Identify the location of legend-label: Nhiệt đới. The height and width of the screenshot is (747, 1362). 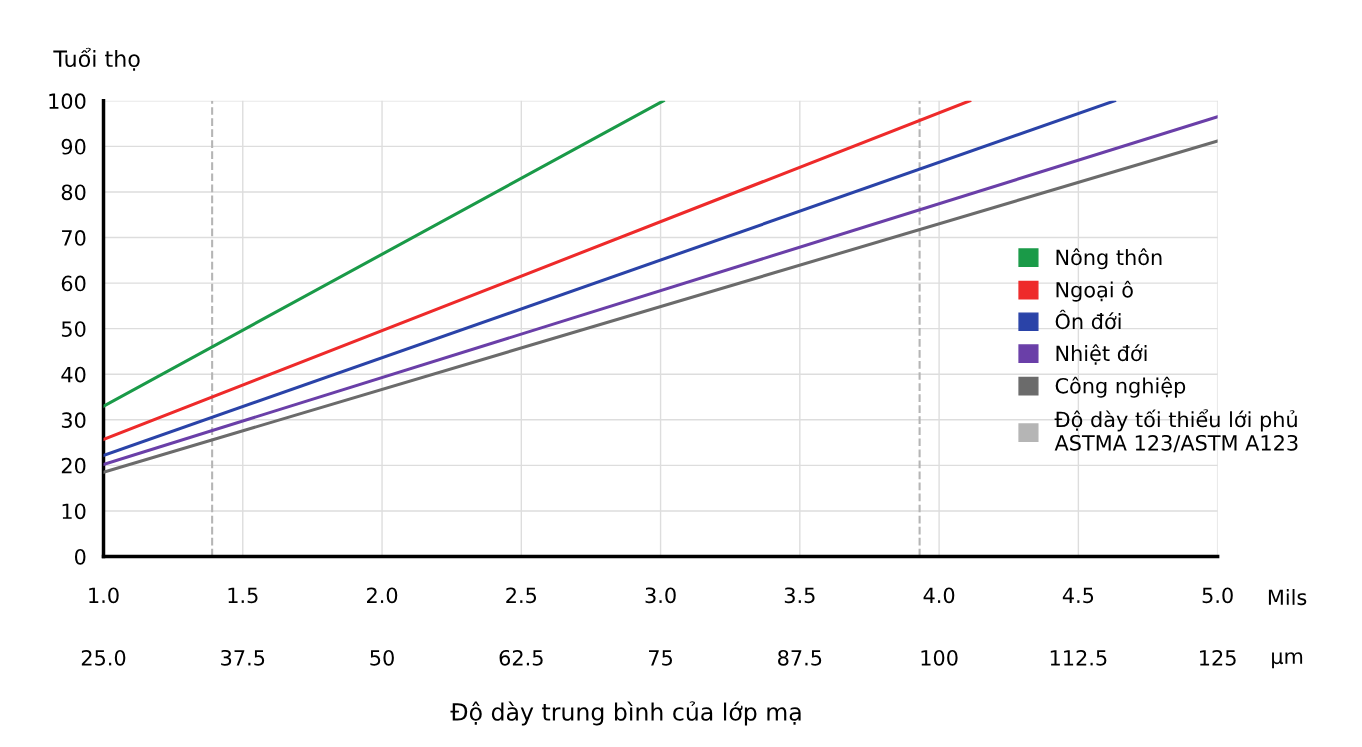
(1101, 354).